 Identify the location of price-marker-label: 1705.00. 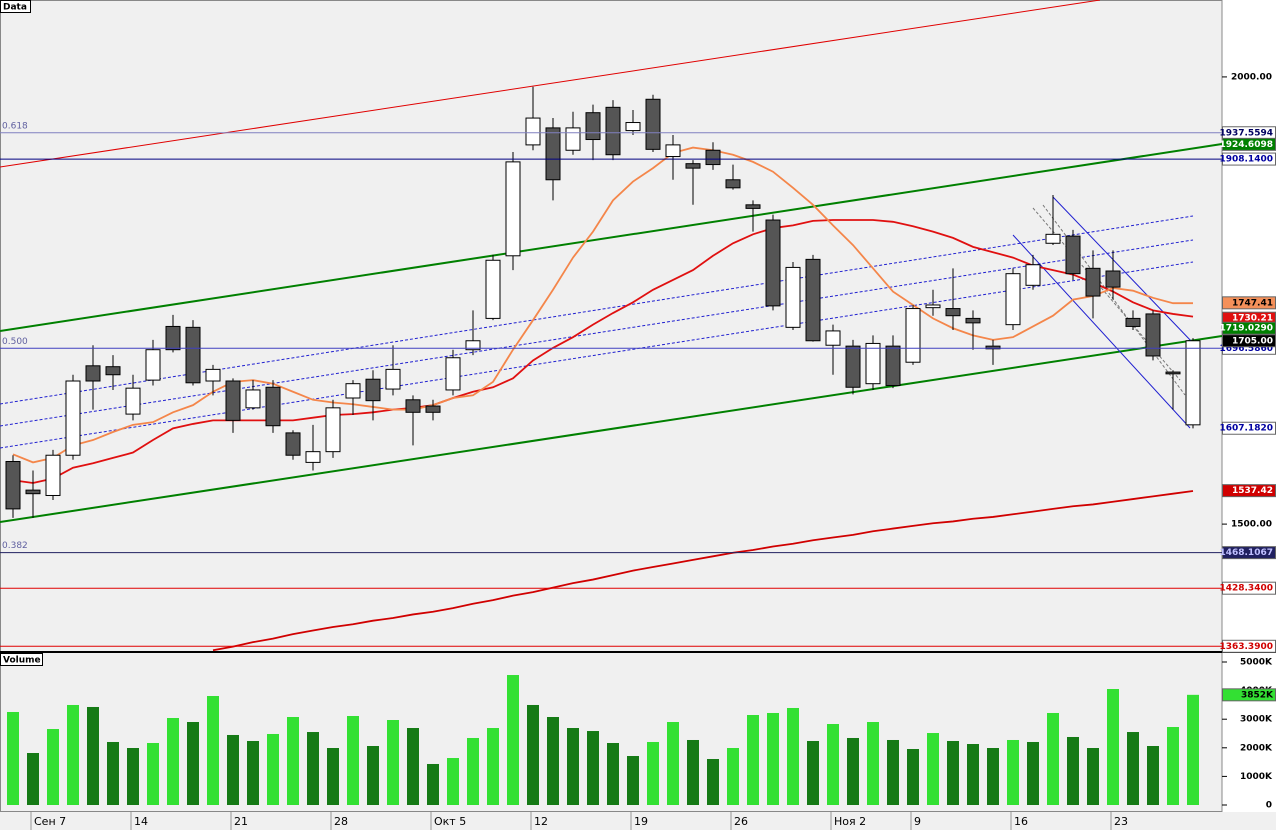
(1252, 341).